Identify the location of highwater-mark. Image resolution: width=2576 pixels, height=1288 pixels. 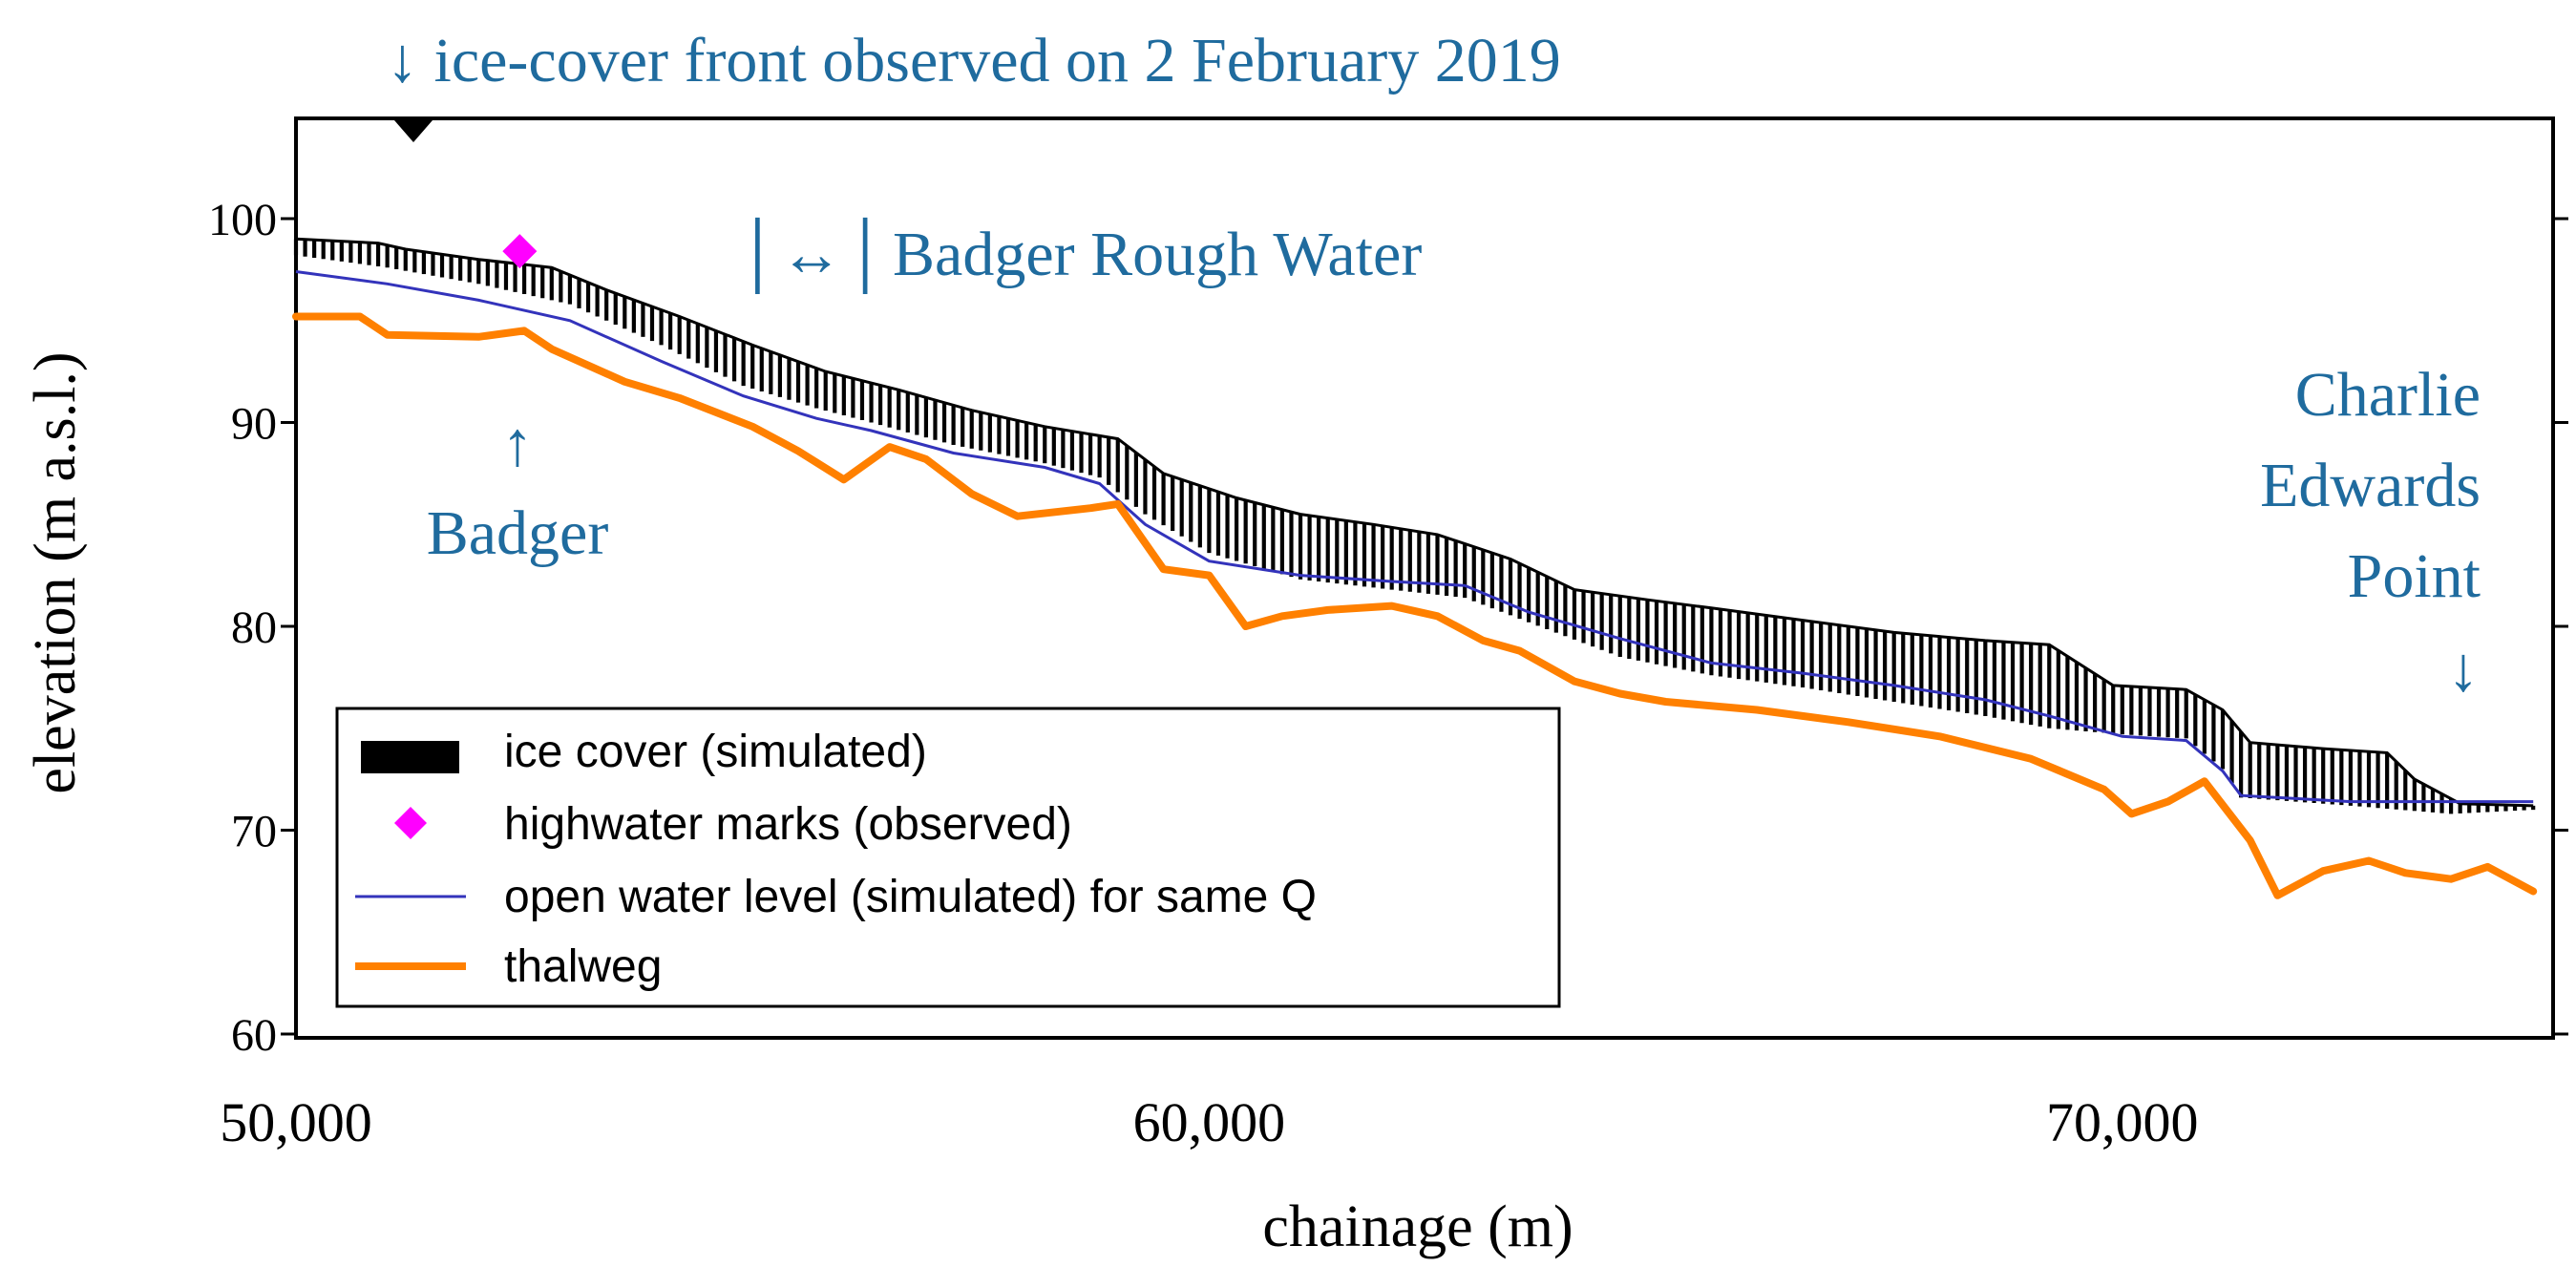
(520, 251).